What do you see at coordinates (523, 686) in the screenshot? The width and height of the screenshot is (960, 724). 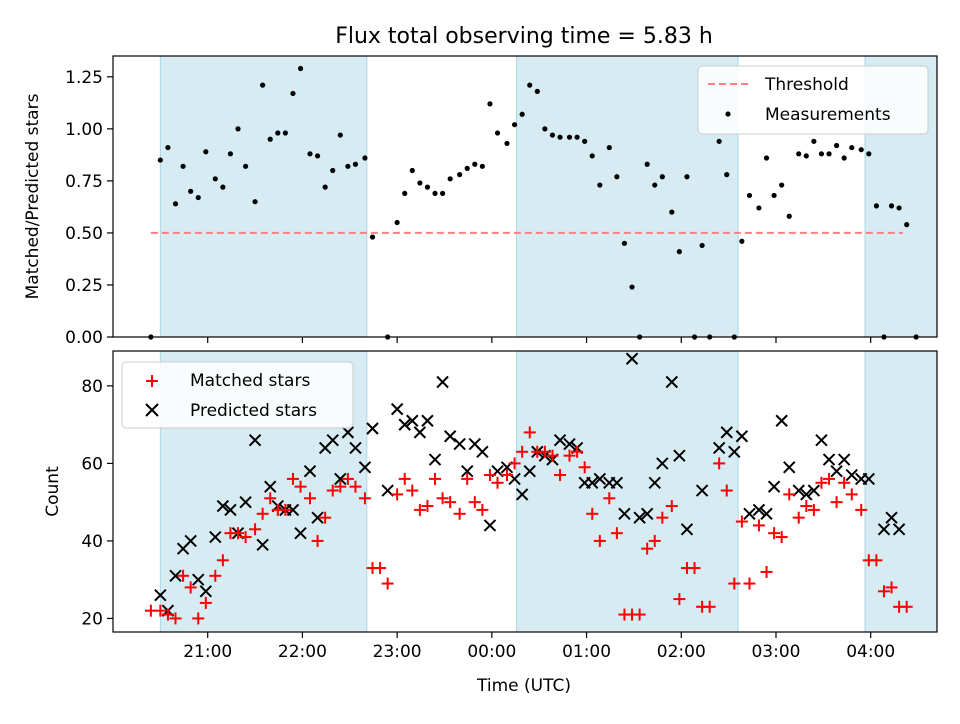 I see `x-axis-label: Time (UTC)` at bounding box center [523, 686].